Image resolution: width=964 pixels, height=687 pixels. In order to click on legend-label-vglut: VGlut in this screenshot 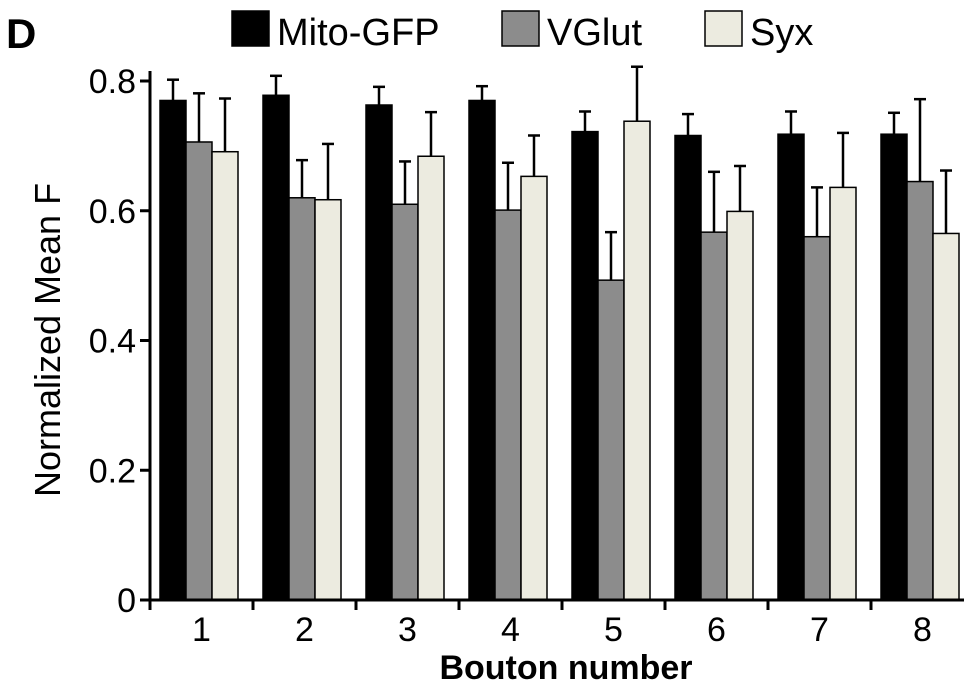, I will do `click(594, 33)`.